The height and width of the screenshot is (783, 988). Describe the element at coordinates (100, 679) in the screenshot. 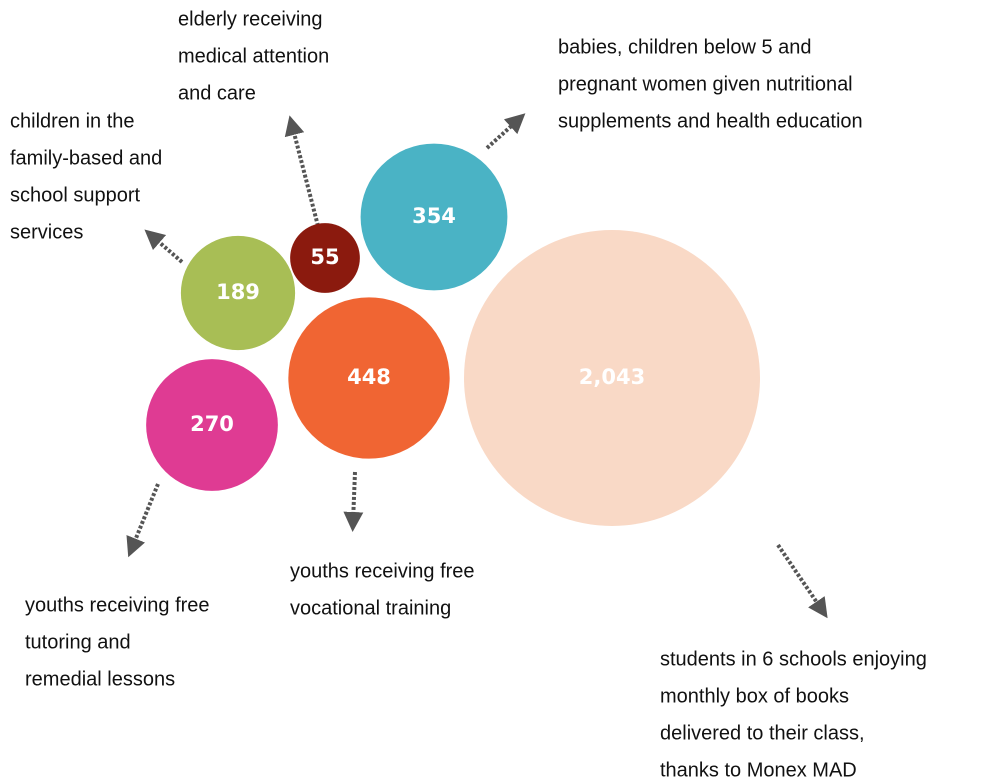

I see `bubble-description: remedial lessons` at that location.